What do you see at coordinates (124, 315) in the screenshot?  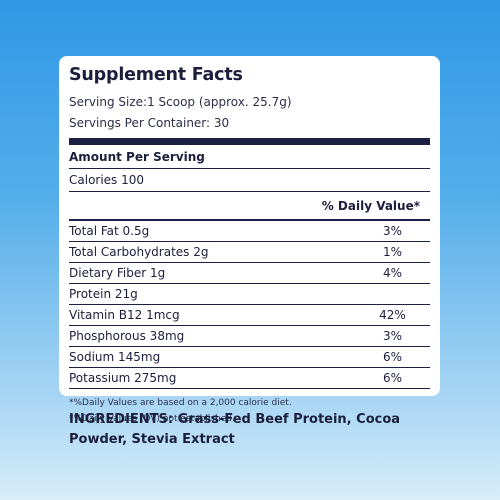 I see `nutrient-name: Vitamin B12 1mcg` at bounding box center [124, 315].